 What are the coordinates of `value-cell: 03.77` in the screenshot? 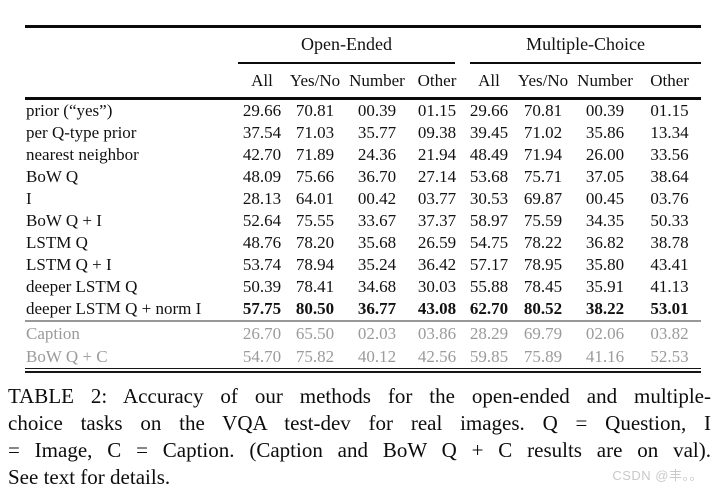 It's located at (437, 198).